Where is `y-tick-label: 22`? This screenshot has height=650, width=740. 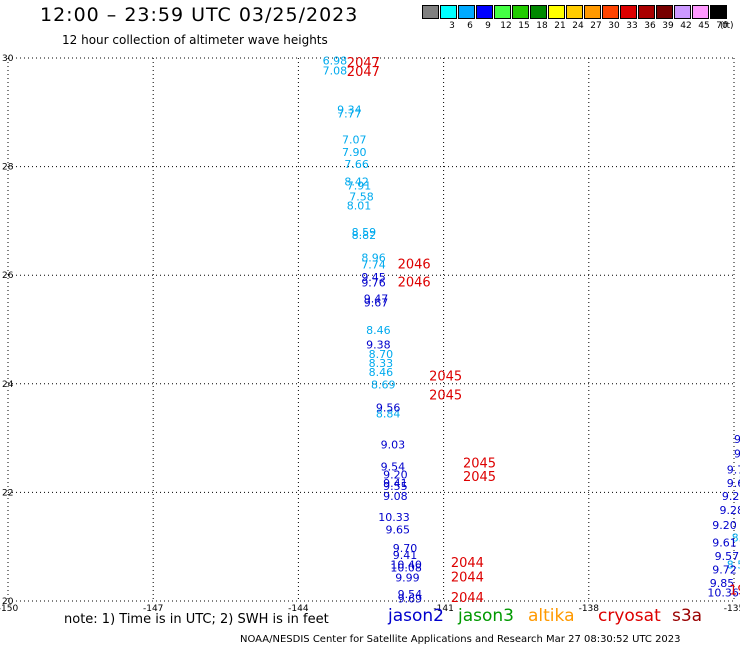
y-tick-label: 22 is located at coordinates (7, 493).